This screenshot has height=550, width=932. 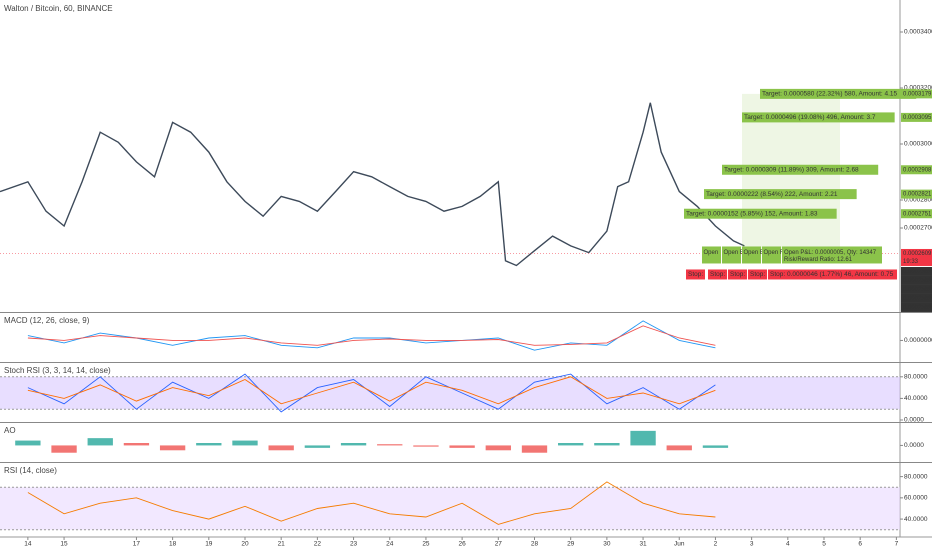 What do you see at coordinates (916, 498) in the screenshot?
I see `y-tick-label: 60.0000` at bounding box center [916, 498].